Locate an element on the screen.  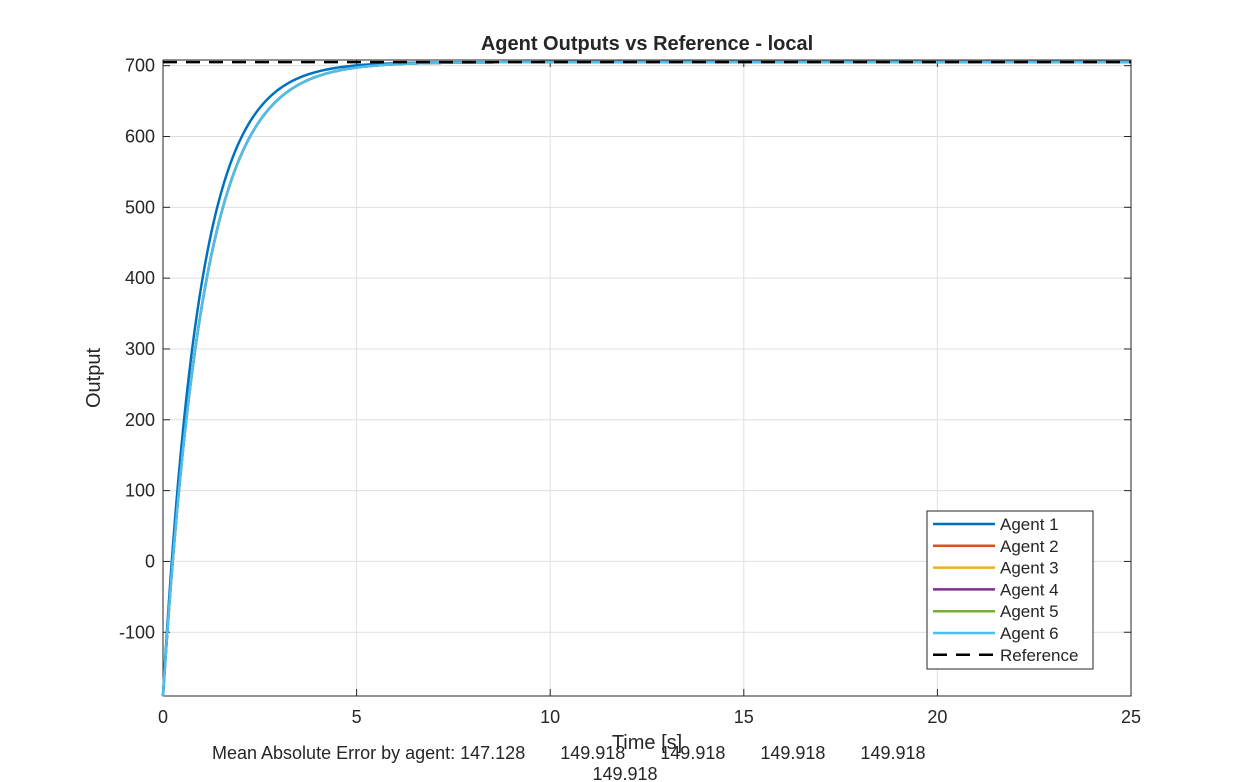
y-tick-label: 500 is located at coordinates (140, 207).